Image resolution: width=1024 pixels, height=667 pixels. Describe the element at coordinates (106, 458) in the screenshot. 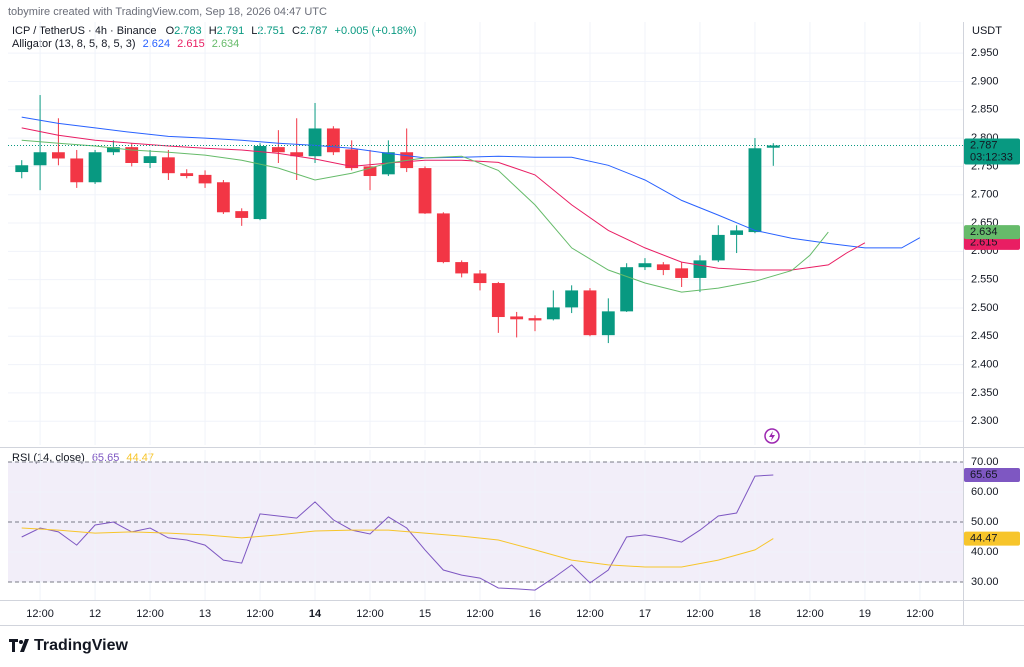

I see `rsi-value: 65.65` at that location.